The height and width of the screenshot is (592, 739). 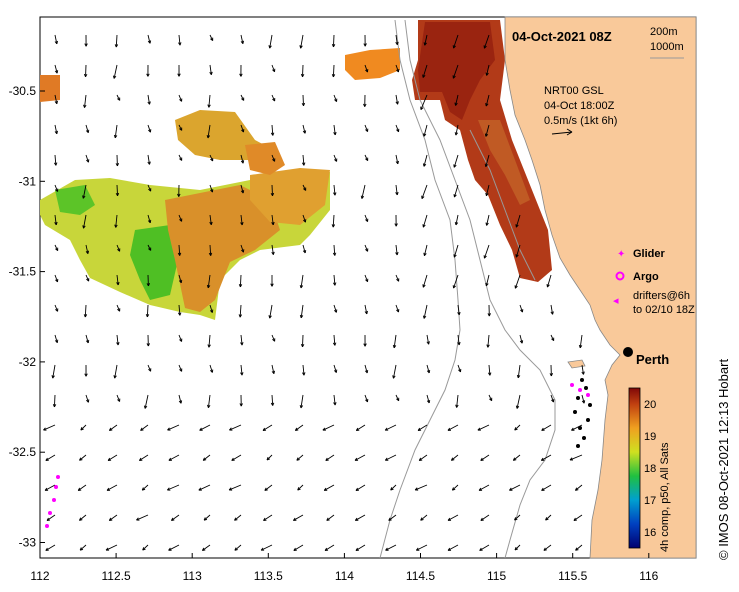 What do you see at coordinates (50, 88) in the screenshot?
I see `sst-patch-nw` at bounding box center [50, 88].